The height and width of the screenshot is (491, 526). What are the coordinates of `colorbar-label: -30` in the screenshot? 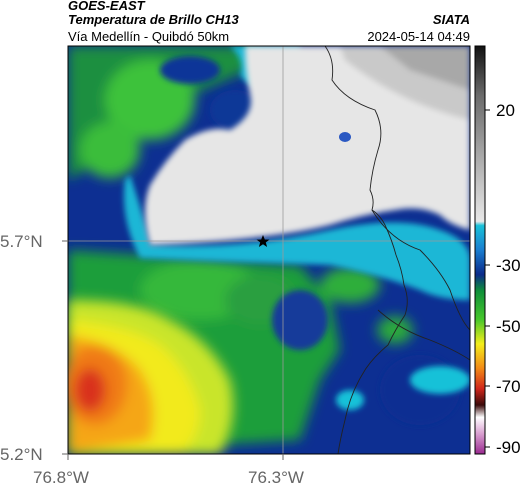 It's located at (508, 265).